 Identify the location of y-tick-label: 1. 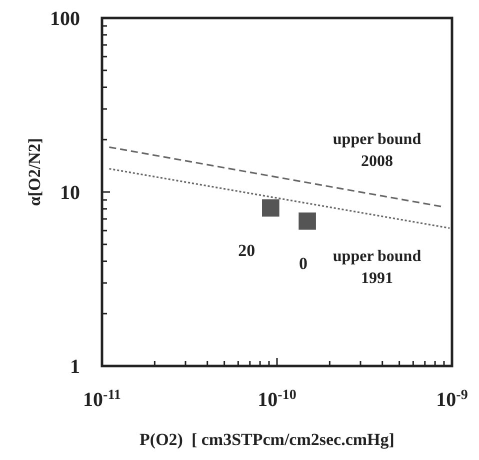
(75, 367).